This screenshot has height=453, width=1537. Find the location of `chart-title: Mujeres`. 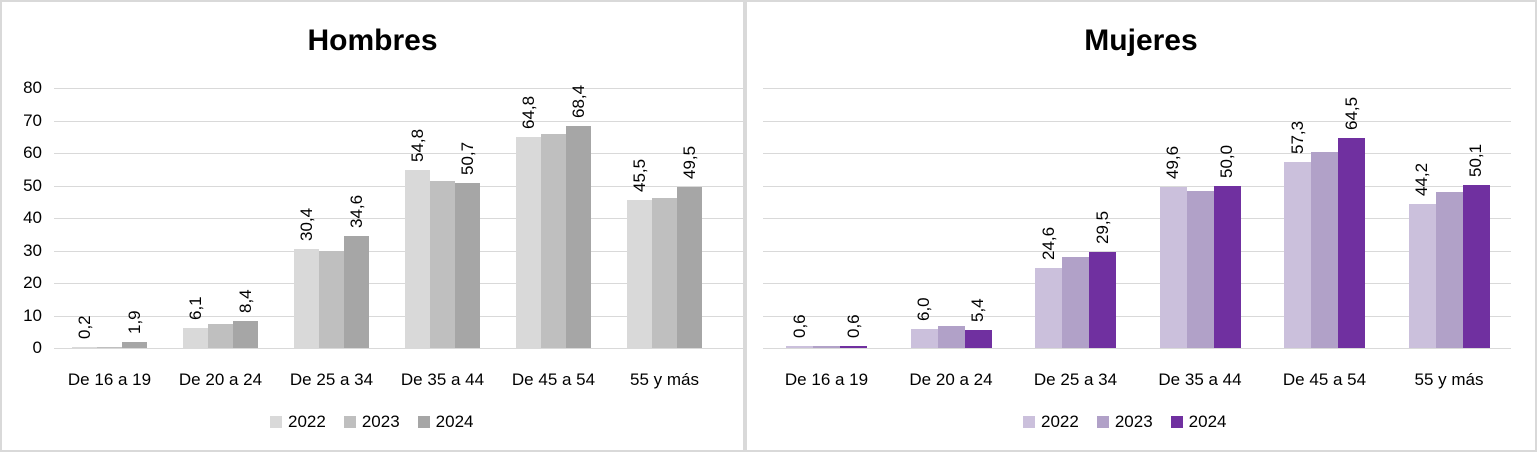

chart-title: Mujeres is located at coordinates (1141, 40).